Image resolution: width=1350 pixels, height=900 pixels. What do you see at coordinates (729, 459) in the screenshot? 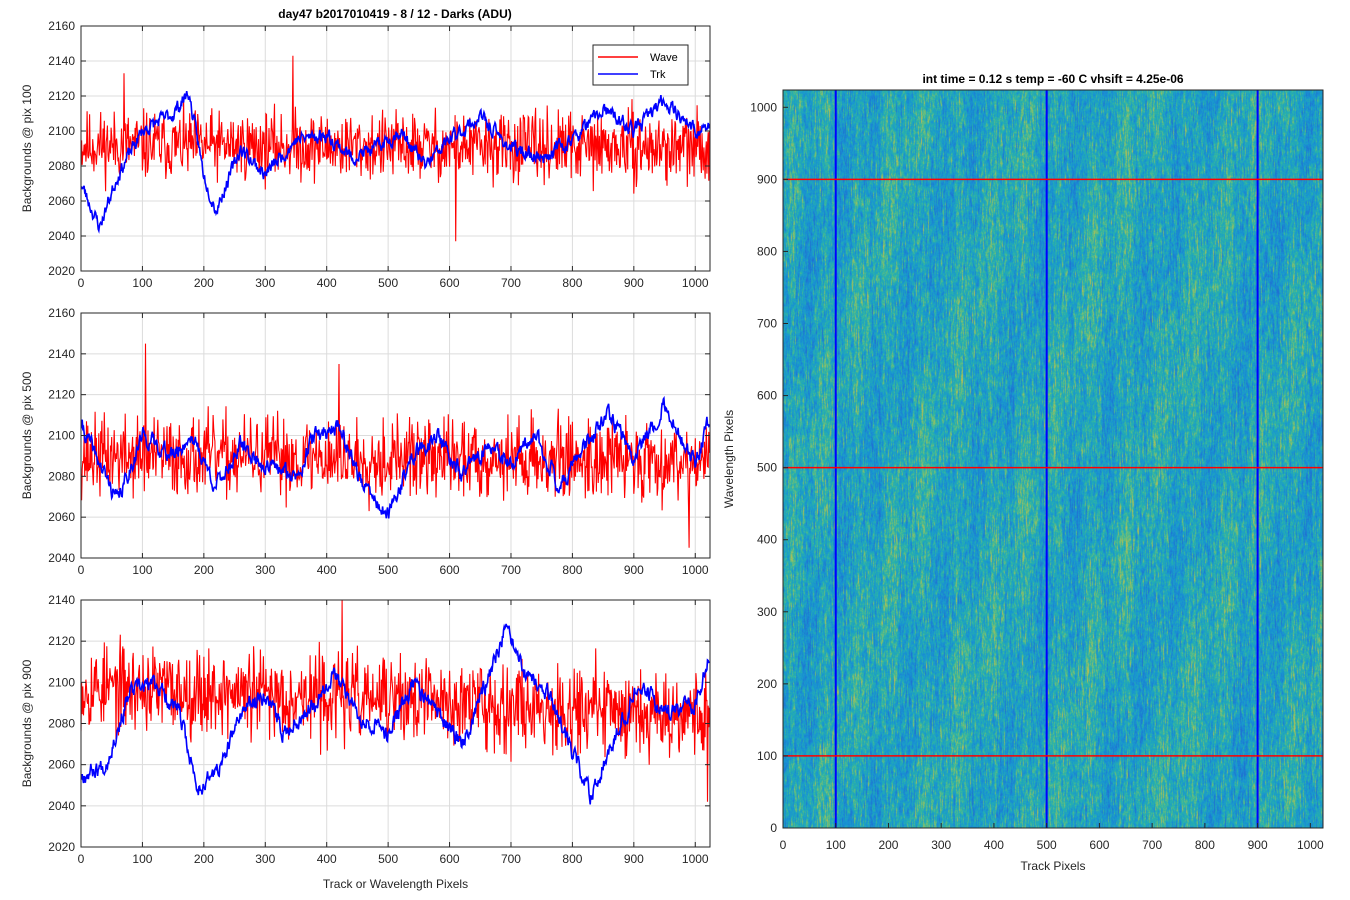
I see `y-axis-label: Wavelength Pixels` at bounding box center [729, 459].